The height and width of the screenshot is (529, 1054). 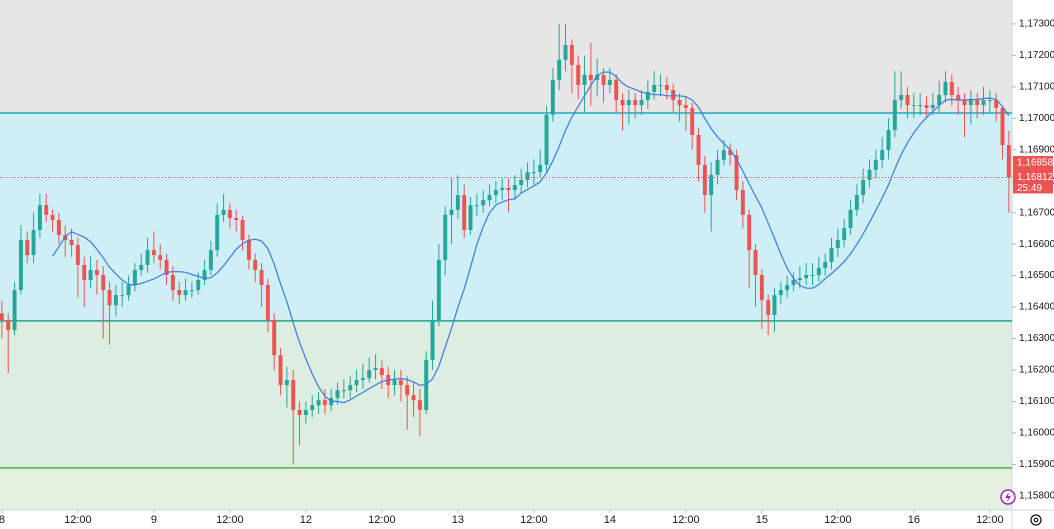 What do you see at coordinates (306, 520) in the screenshot?
I see `x-tick-label: 12` at bounding box center [306, 520].